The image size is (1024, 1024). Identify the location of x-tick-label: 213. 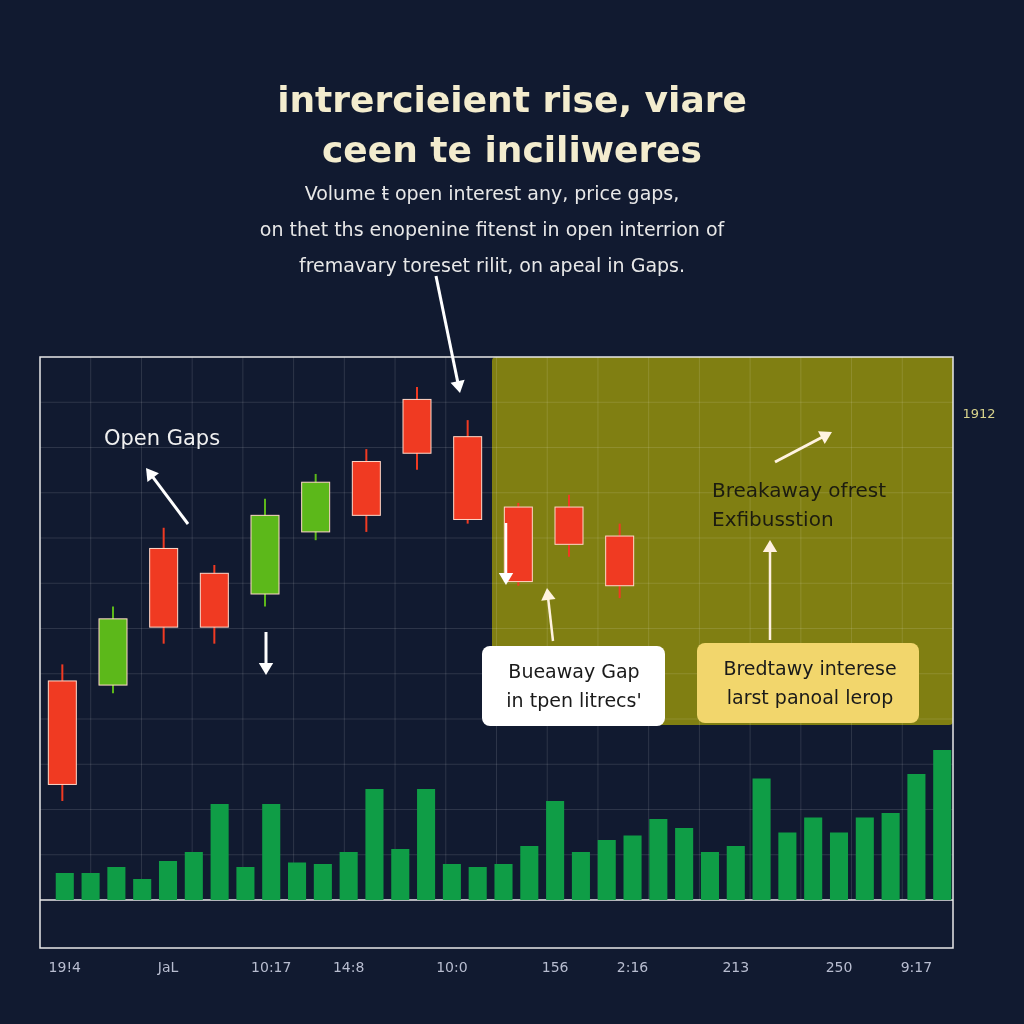
(736, 966).